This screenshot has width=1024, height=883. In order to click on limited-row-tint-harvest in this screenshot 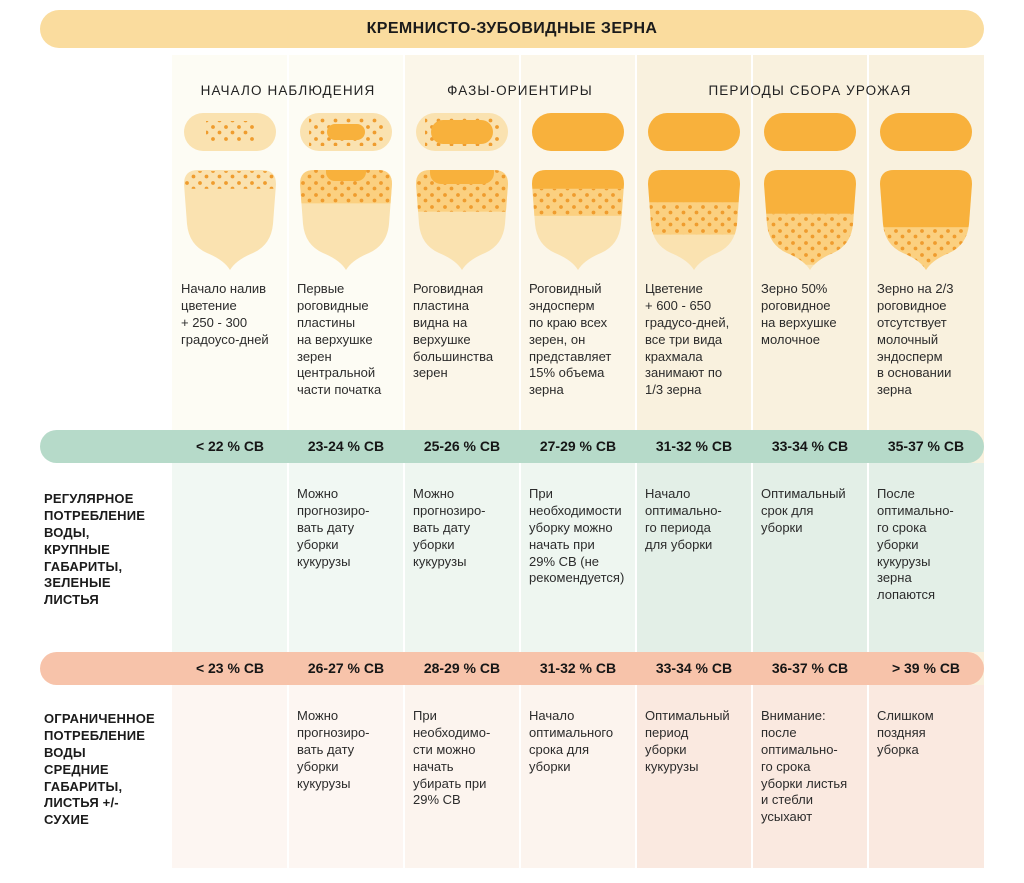, I will do `click(810, 776)`.